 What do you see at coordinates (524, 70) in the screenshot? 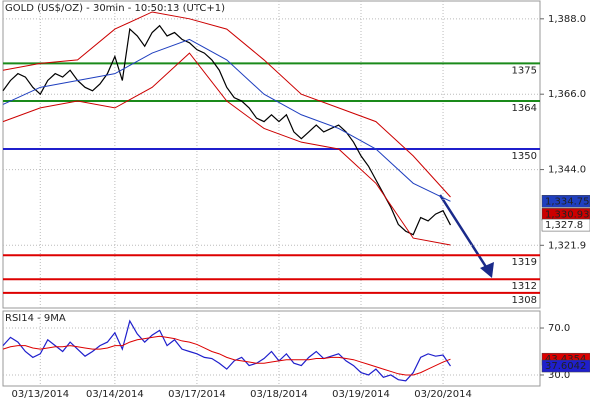
I see `level-label: 1375` at bounding box center [524, 70].